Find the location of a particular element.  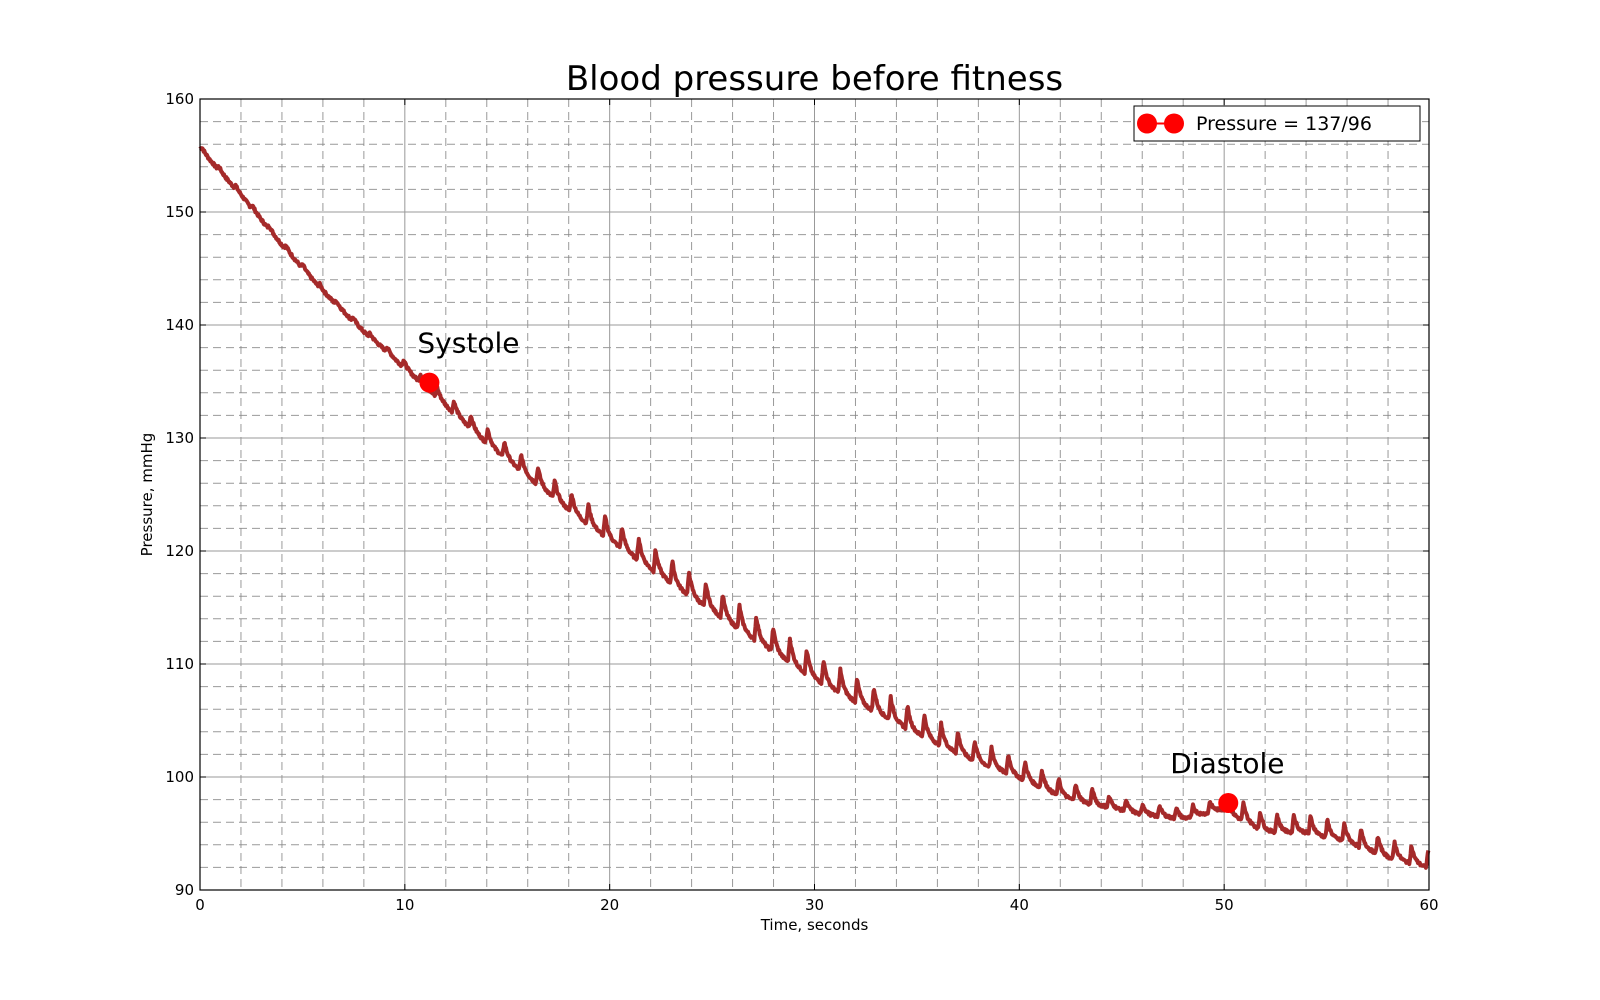

diastole-annotation: Diastole is located at coordinates (1227, 763).